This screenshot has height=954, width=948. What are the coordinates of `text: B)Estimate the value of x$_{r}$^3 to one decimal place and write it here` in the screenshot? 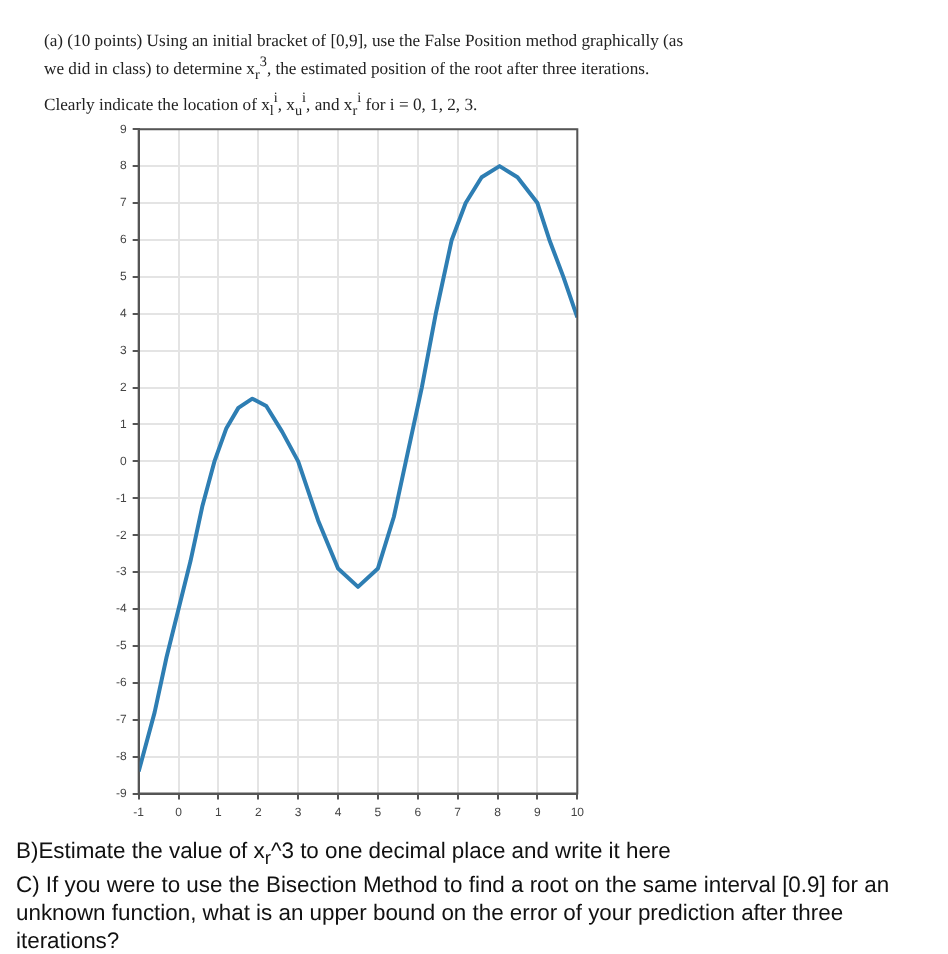 It's located at (344, 855).